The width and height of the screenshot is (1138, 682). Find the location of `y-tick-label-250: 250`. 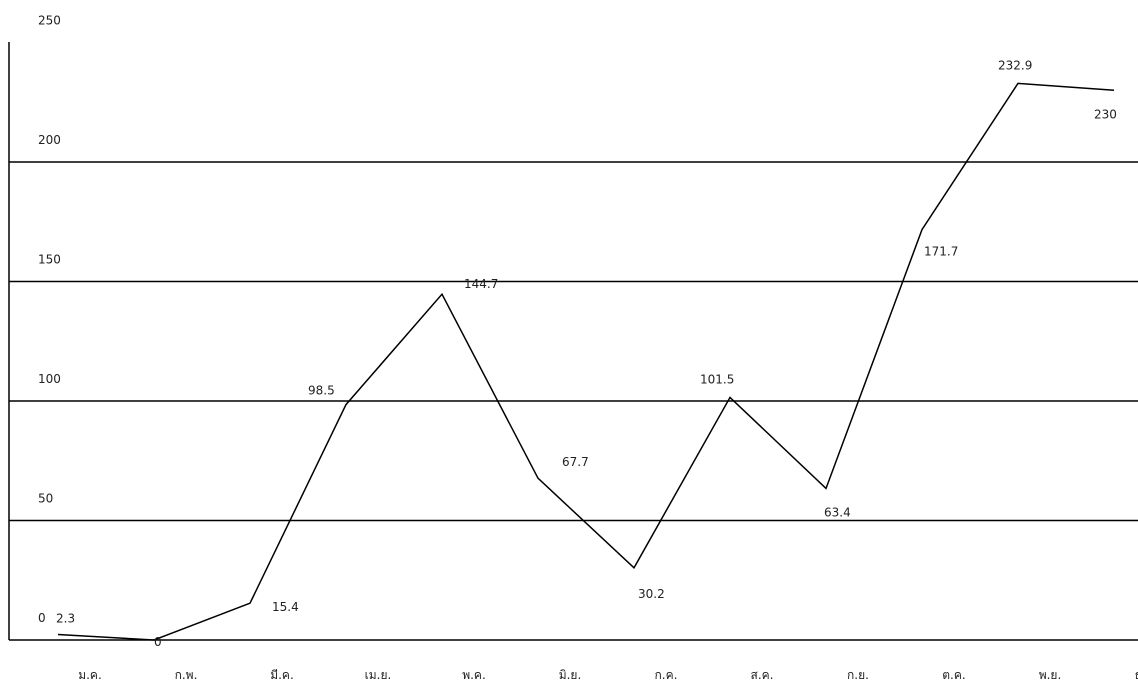

y-tick-label-250: 250 is located at coordinates (49, 21).